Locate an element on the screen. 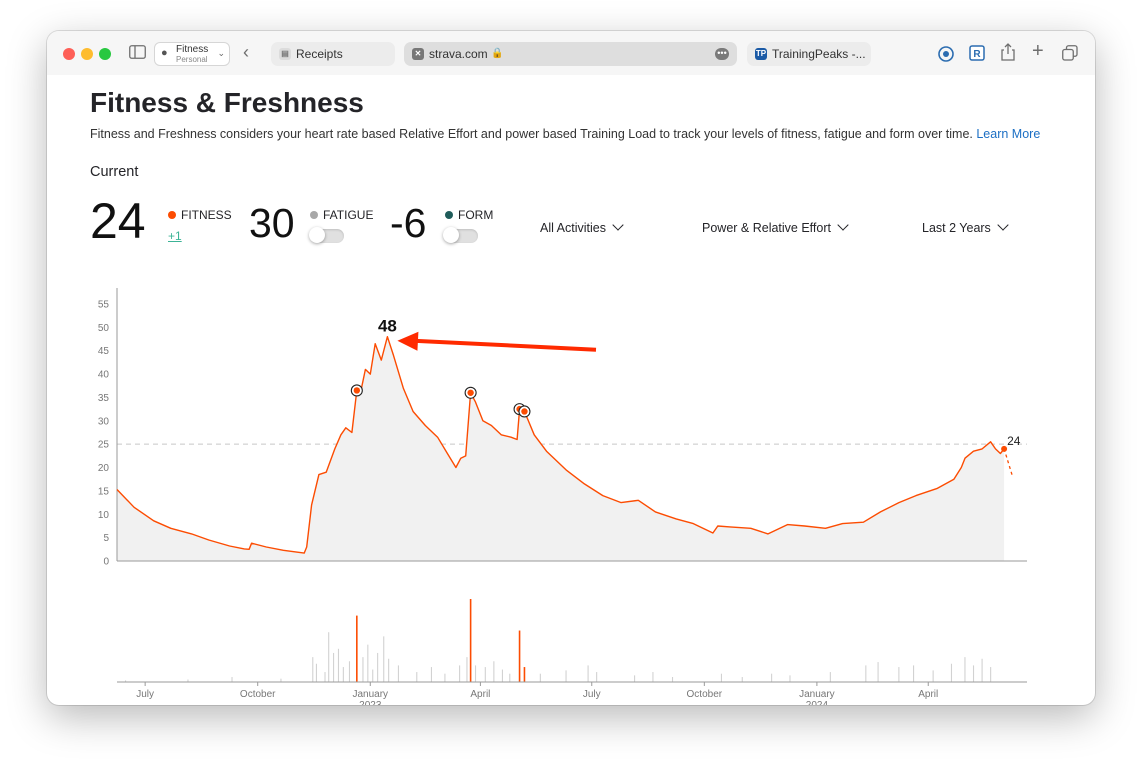 This screenshot has height=768, width=1142. tab-label: Receipts is located at coordinates (319, 54).